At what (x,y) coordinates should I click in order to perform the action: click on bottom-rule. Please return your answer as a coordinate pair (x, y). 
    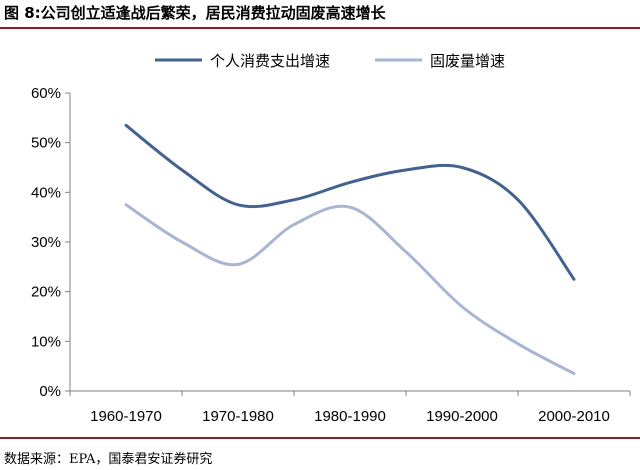
    Looking at the image, I should click on (320, 438).